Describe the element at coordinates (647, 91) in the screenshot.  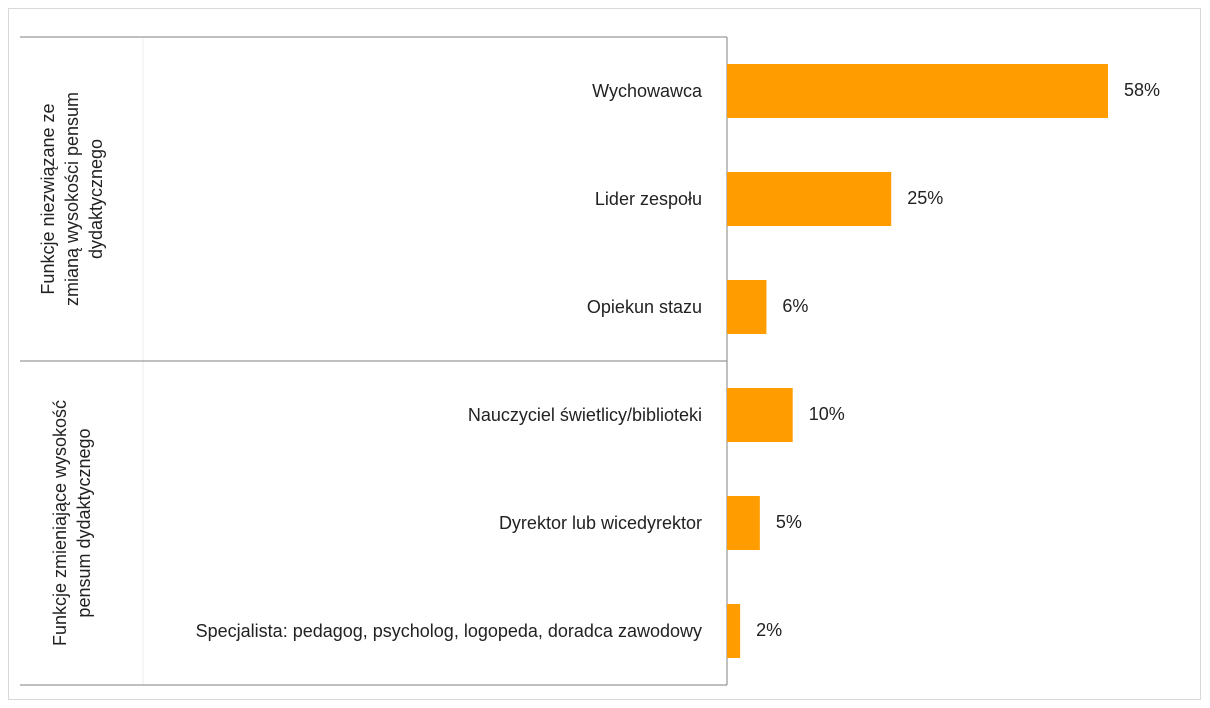
I see `category-label: Wychowawca` at that location.